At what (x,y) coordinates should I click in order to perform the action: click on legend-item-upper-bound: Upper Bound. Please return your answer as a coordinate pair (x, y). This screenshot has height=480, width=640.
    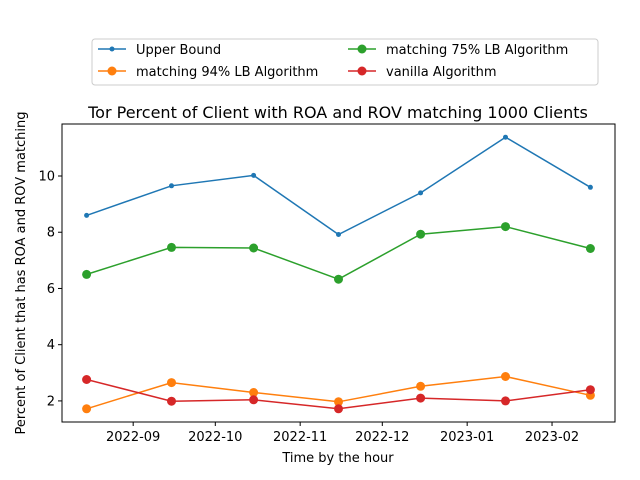
    Looking at the image, I should click on (159, 50).